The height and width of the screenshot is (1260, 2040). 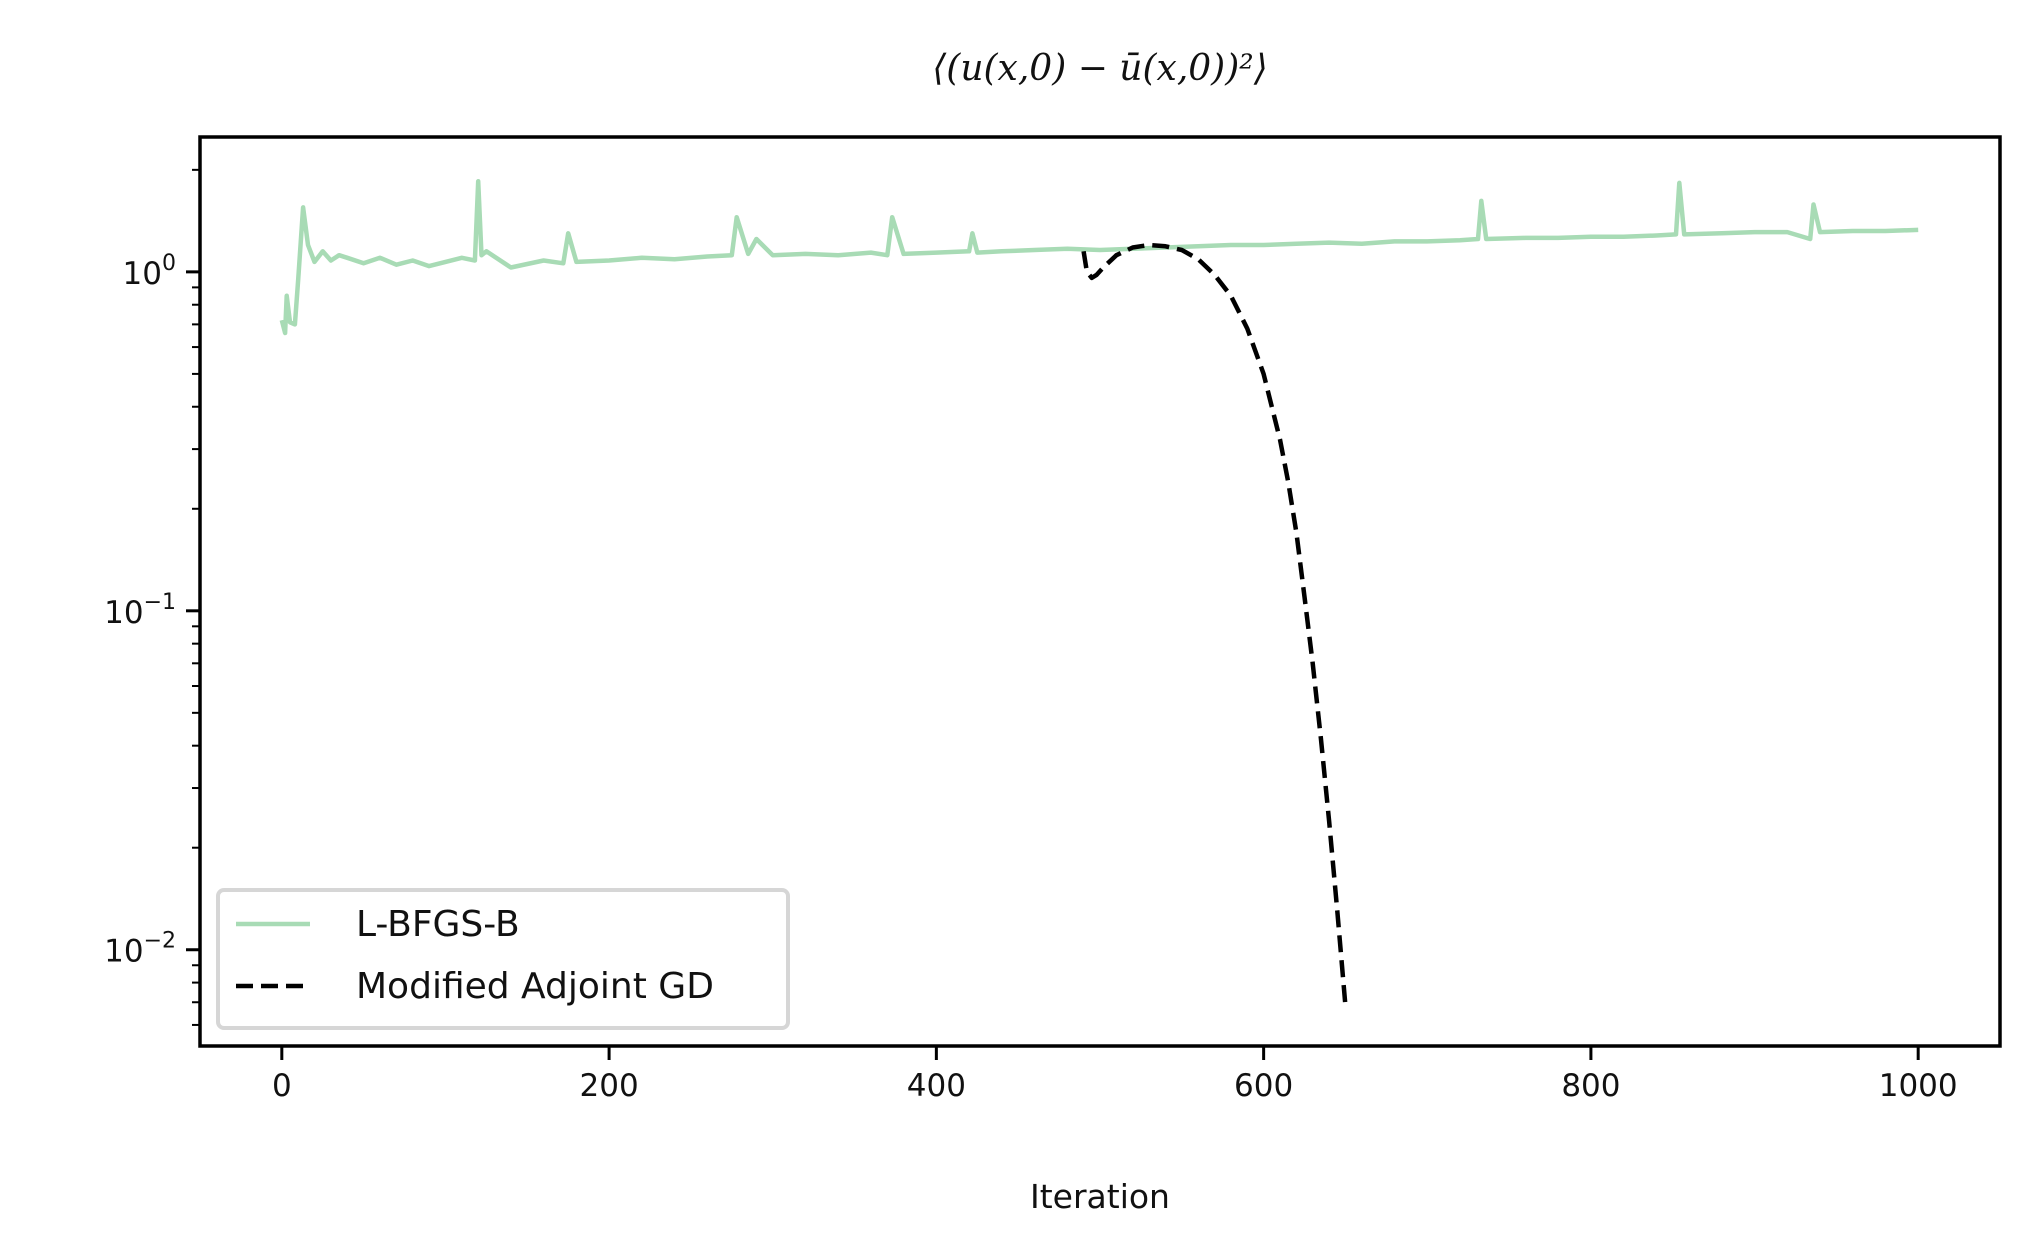 I want to click on y-tick-label: 10⁻¹, so click(x=140, y=610).